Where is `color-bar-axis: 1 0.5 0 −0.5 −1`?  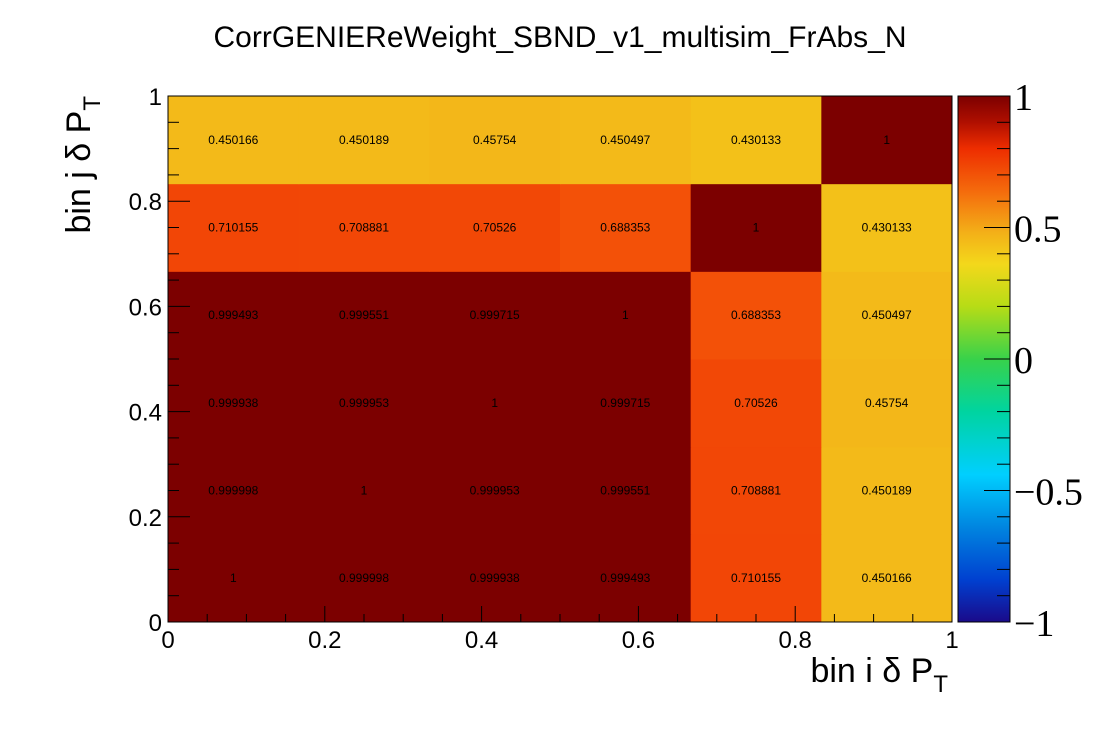
color-bar-axis: 1 0.5 0 −0.5 −1 is located at coordinates (1033, 361).